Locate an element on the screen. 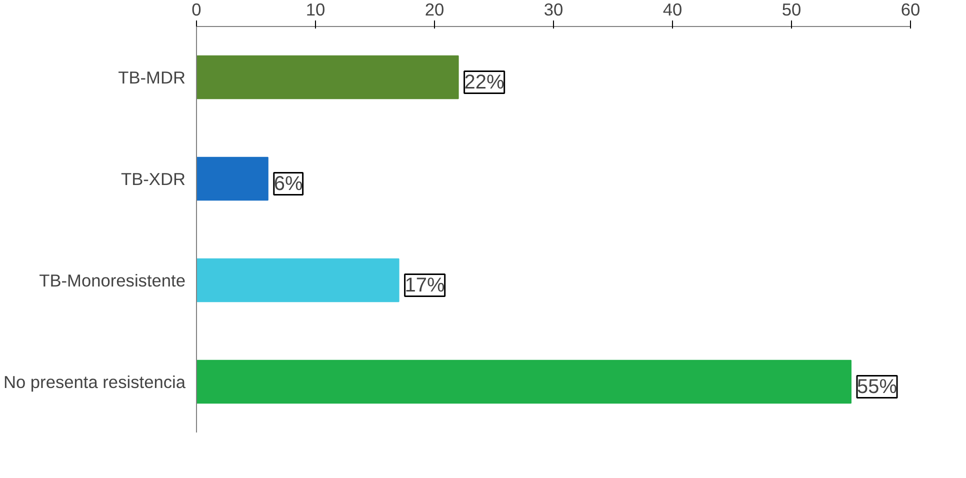  y-tick-label: No presenta resistencia is located at coordinates (94, 382).